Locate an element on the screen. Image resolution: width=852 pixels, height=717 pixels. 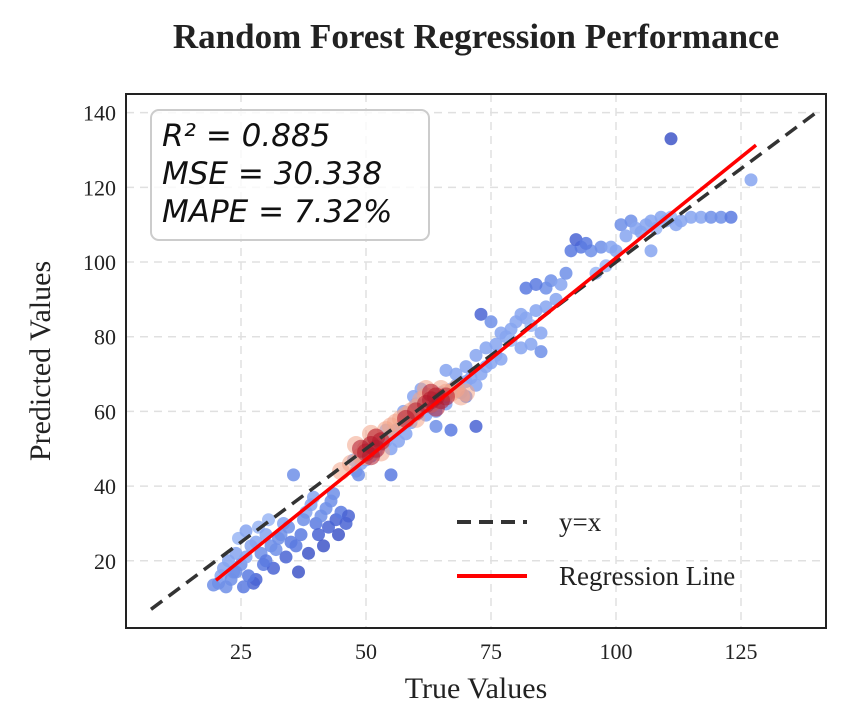
y-tick-label: 140 is located at coordinates (99, 113).